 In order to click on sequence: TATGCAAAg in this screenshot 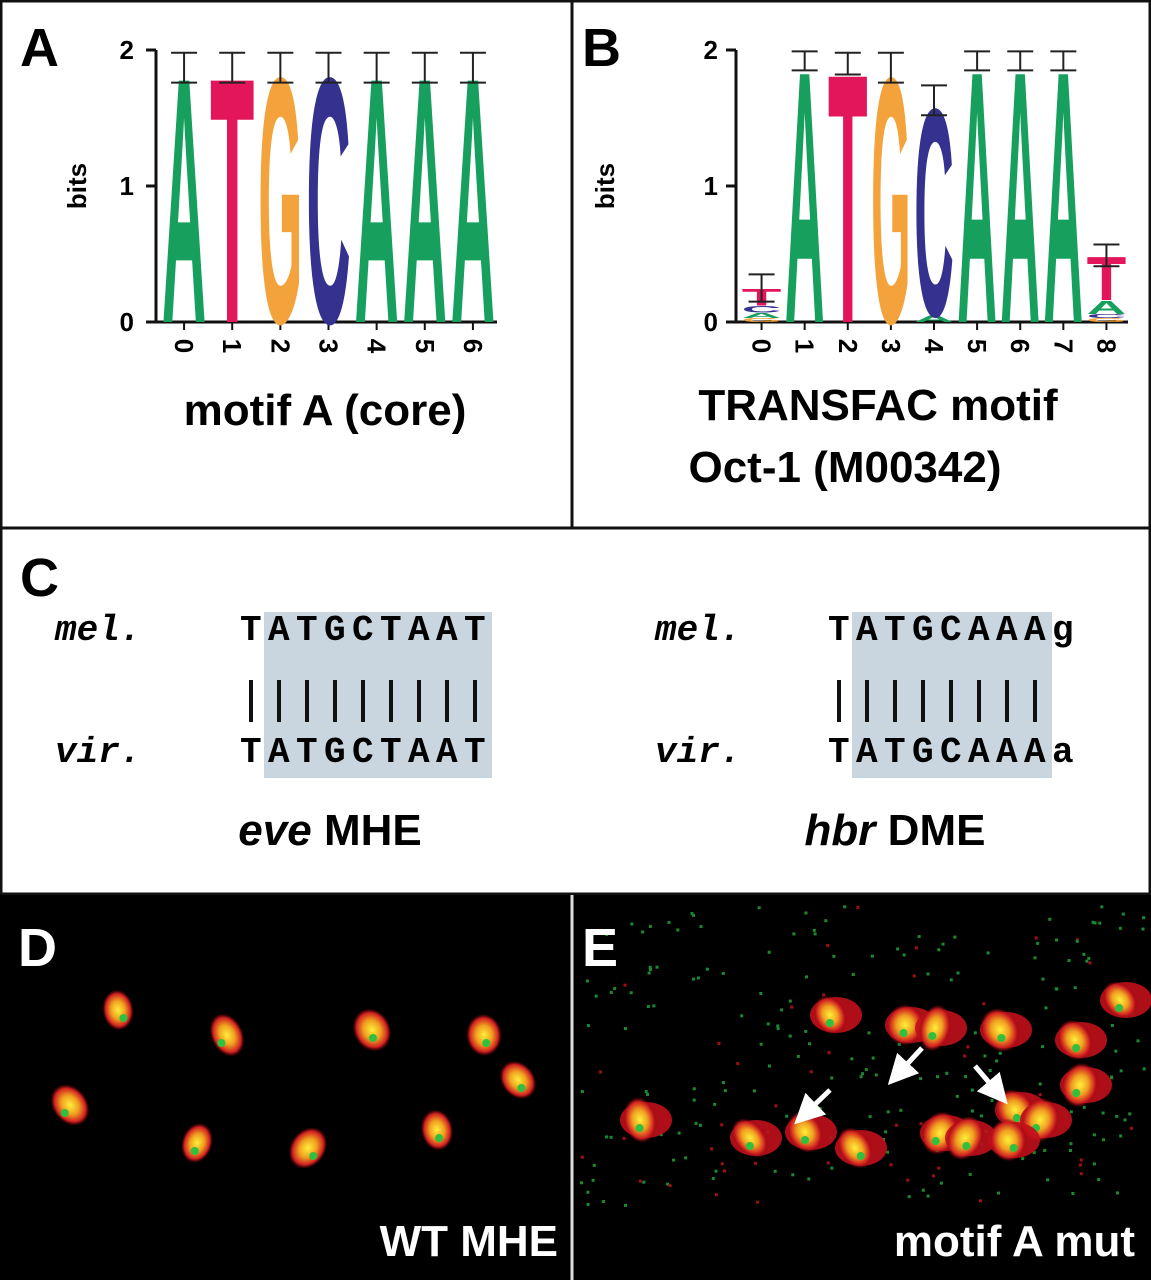, I will do `click(954, 630)`.